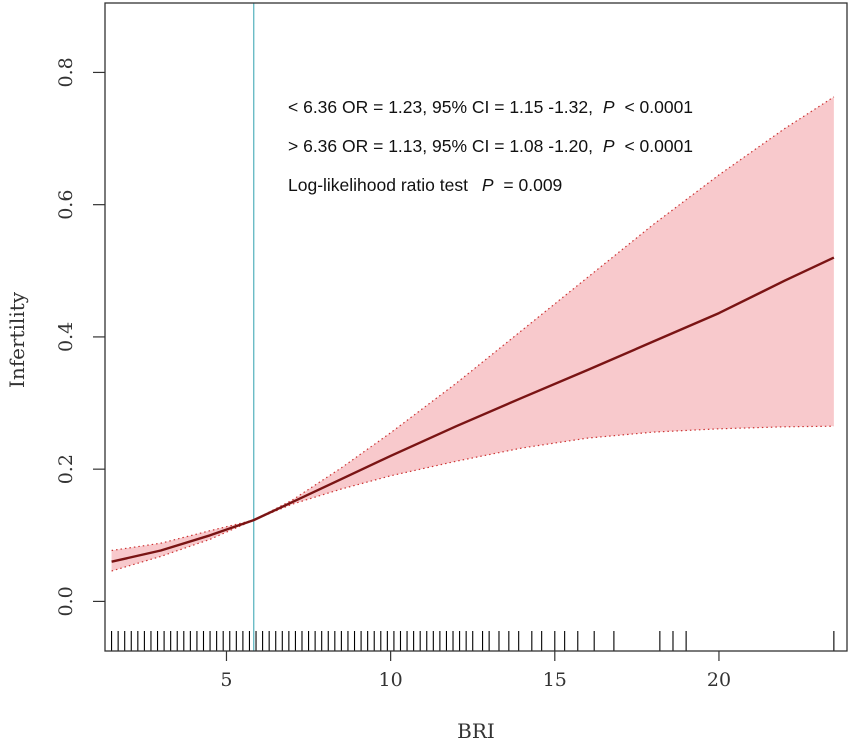  I want to click on y-axis-title: Infertility, so click(17, 339).